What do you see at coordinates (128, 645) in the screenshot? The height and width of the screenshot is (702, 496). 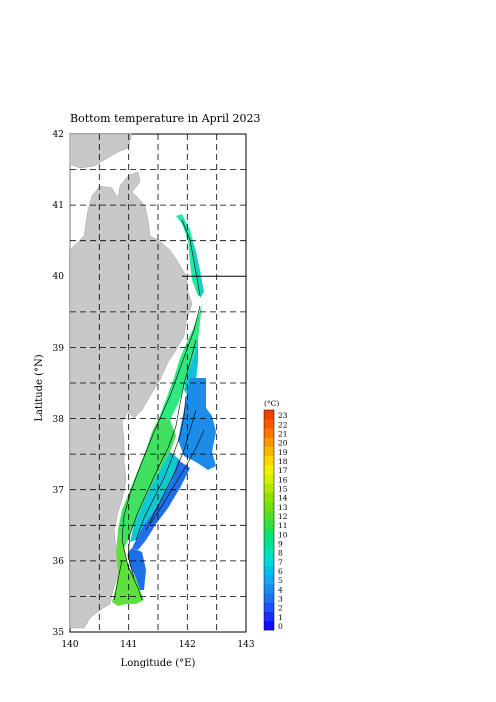 I see `x-tick-141: 141` at bounding box center [128, 645].